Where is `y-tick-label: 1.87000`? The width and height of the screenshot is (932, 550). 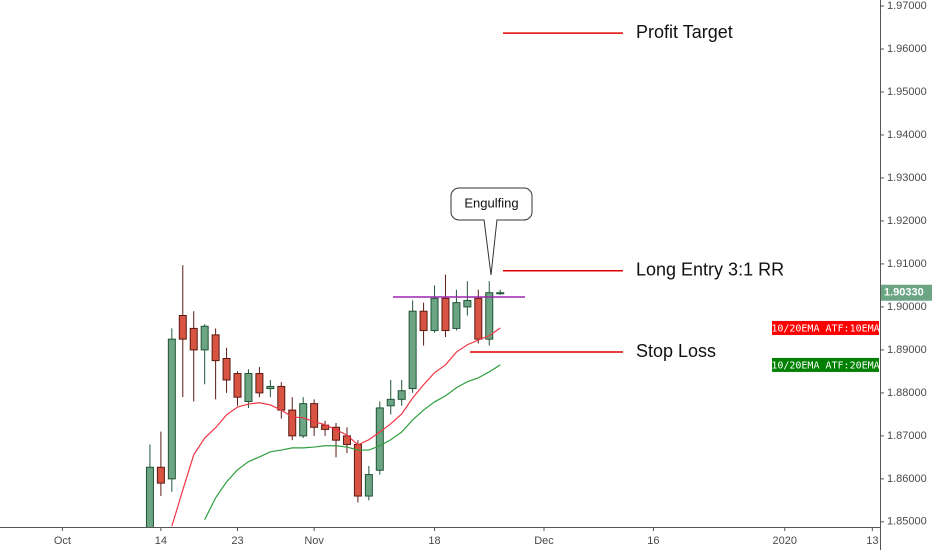
y-tick-label: 1.87000 is located at coordinates (907, 436).